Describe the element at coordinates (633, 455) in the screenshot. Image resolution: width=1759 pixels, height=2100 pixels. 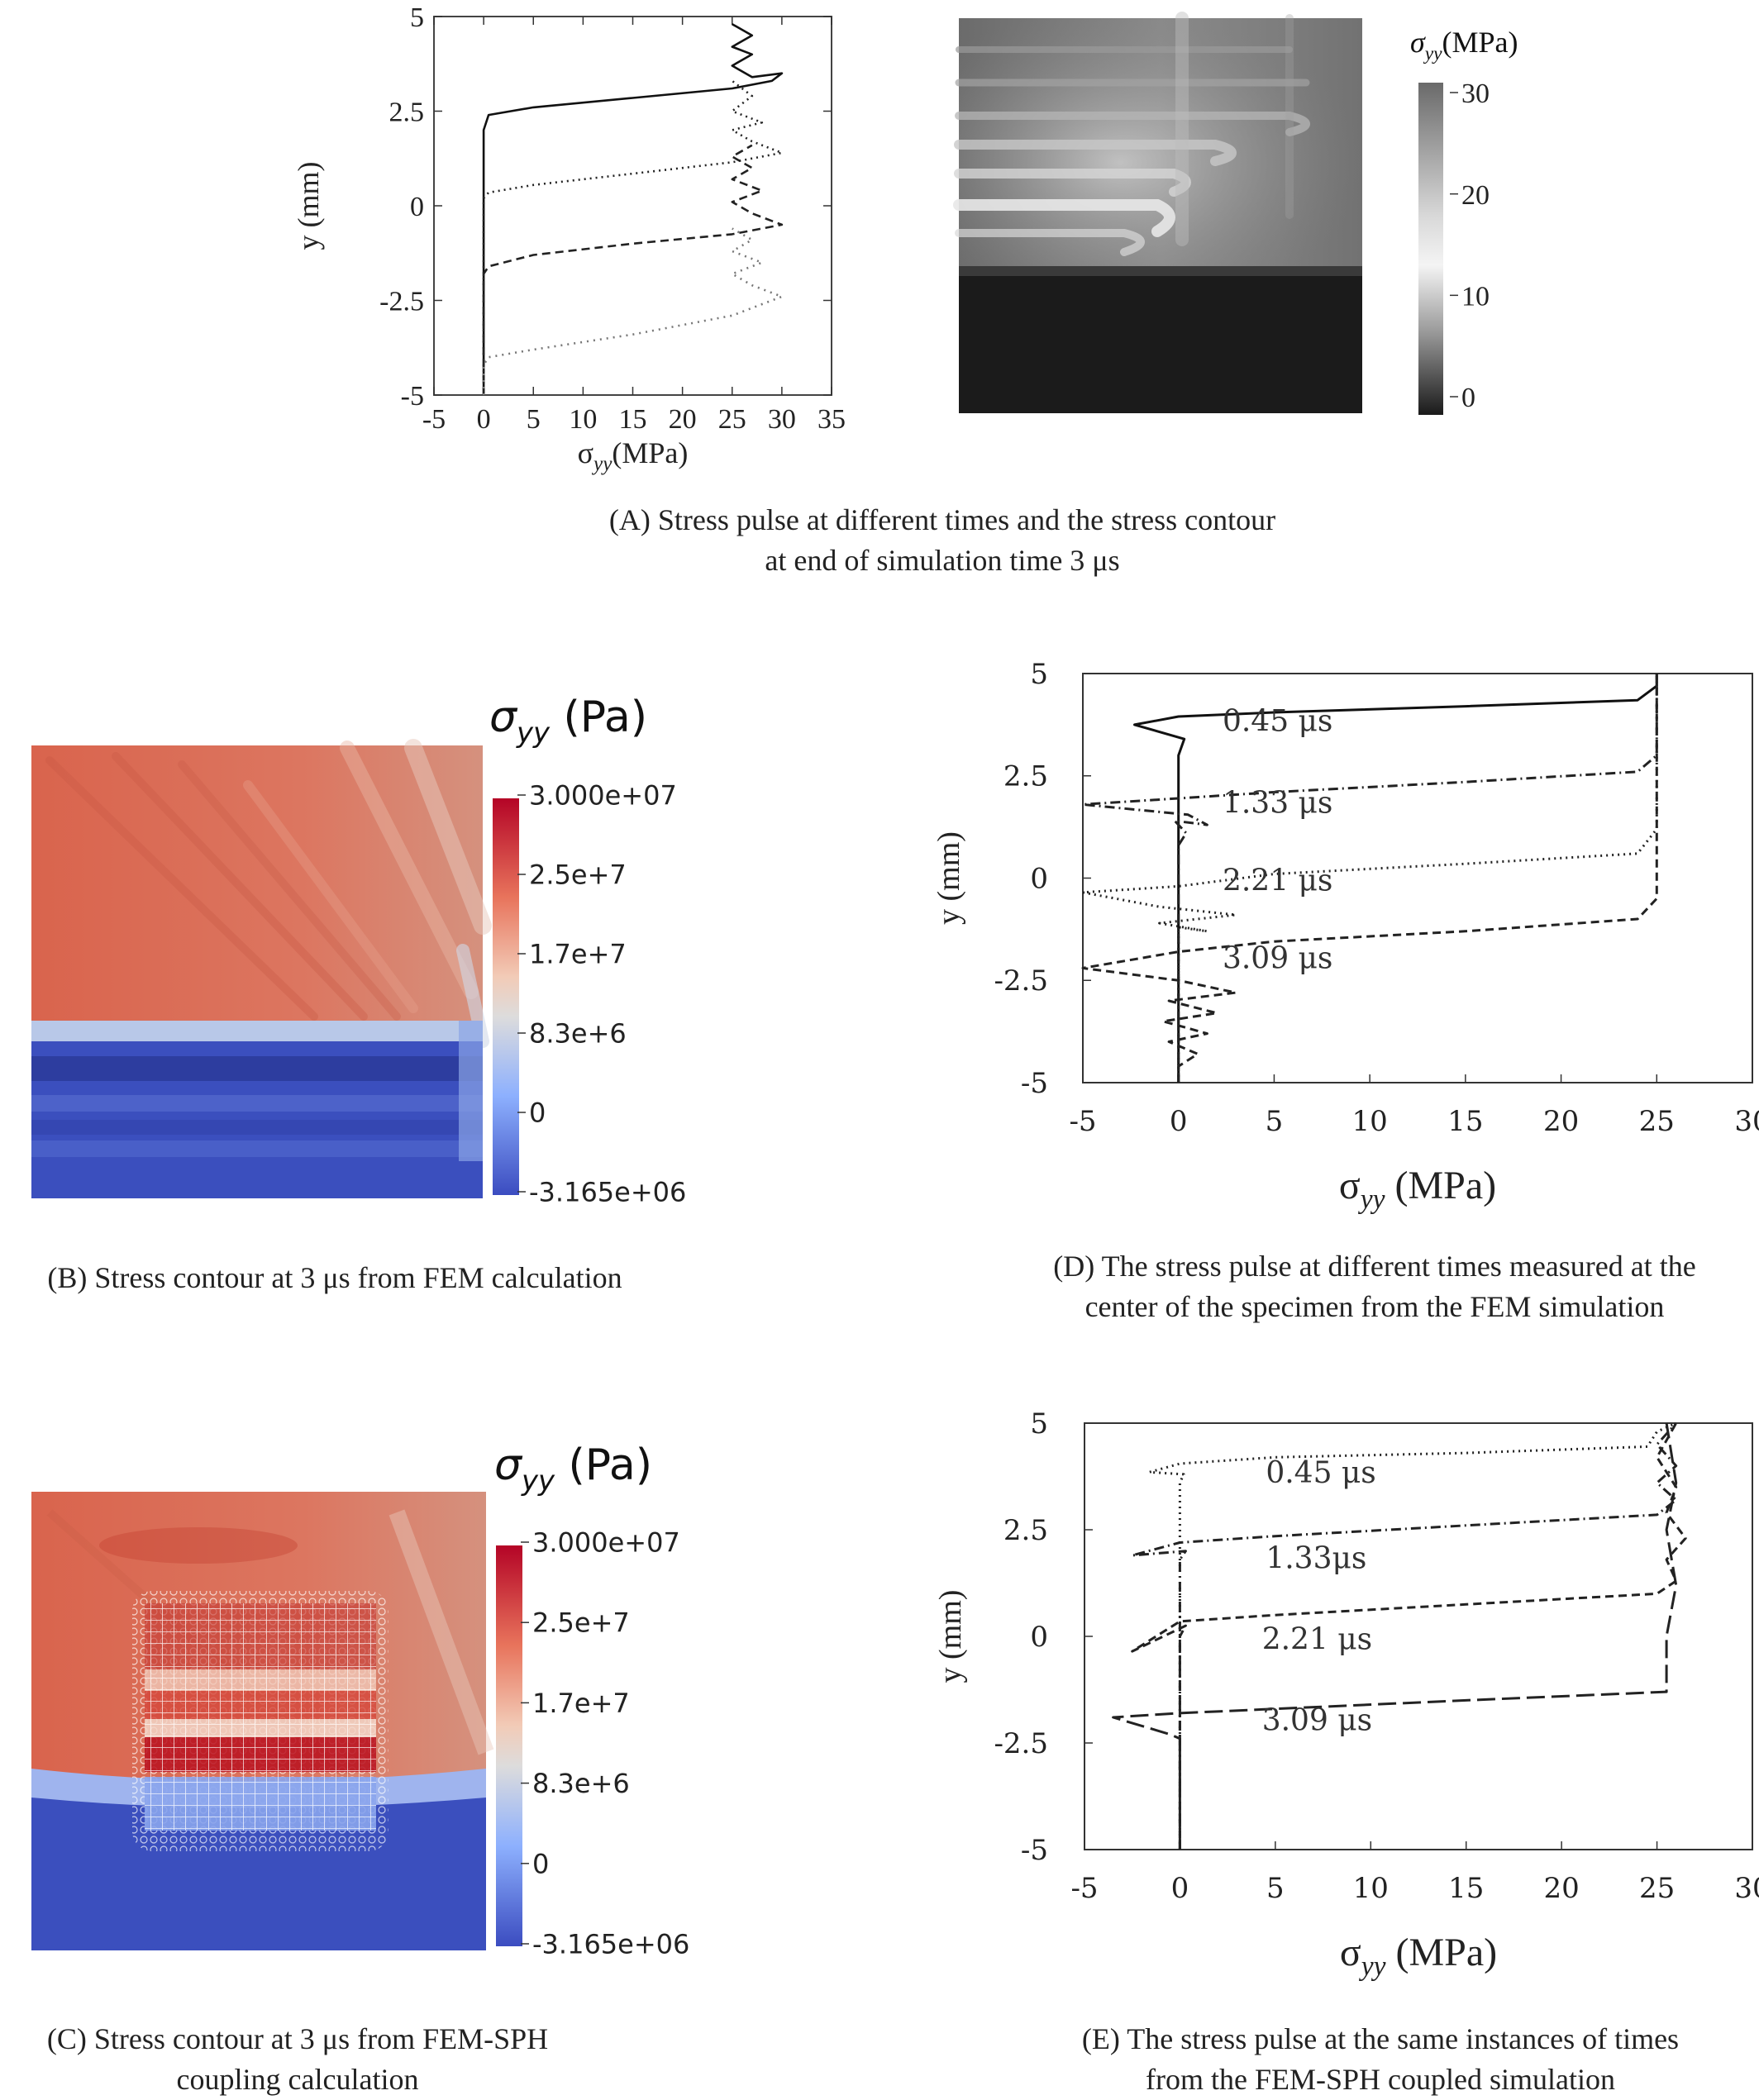
I see `x-axis-label: σyy(MPa)` at that location.